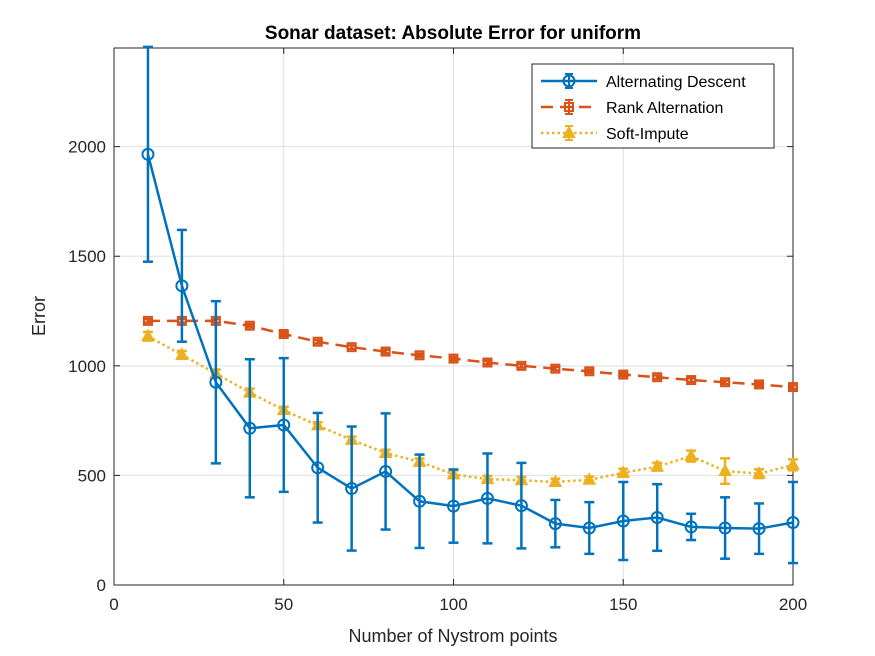 The height and width of the screenshot is (656, 875). Describe the element at coordinates (453, 604) in the screenshot. I see `x-tick-label: 100` at that location.